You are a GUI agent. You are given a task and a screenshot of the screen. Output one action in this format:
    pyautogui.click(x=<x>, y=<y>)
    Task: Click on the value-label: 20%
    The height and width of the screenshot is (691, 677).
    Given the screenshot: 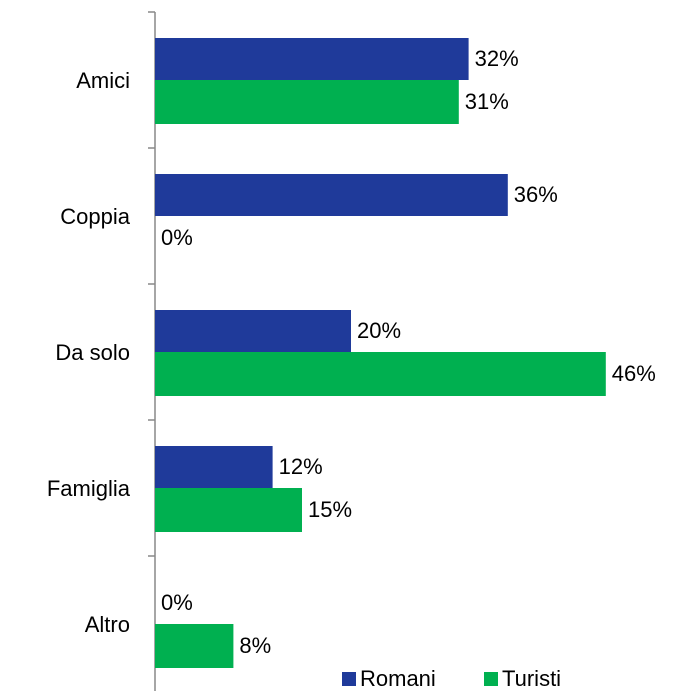 What is the action you would take?
    pyautogui.click(x=379, y=330)
    